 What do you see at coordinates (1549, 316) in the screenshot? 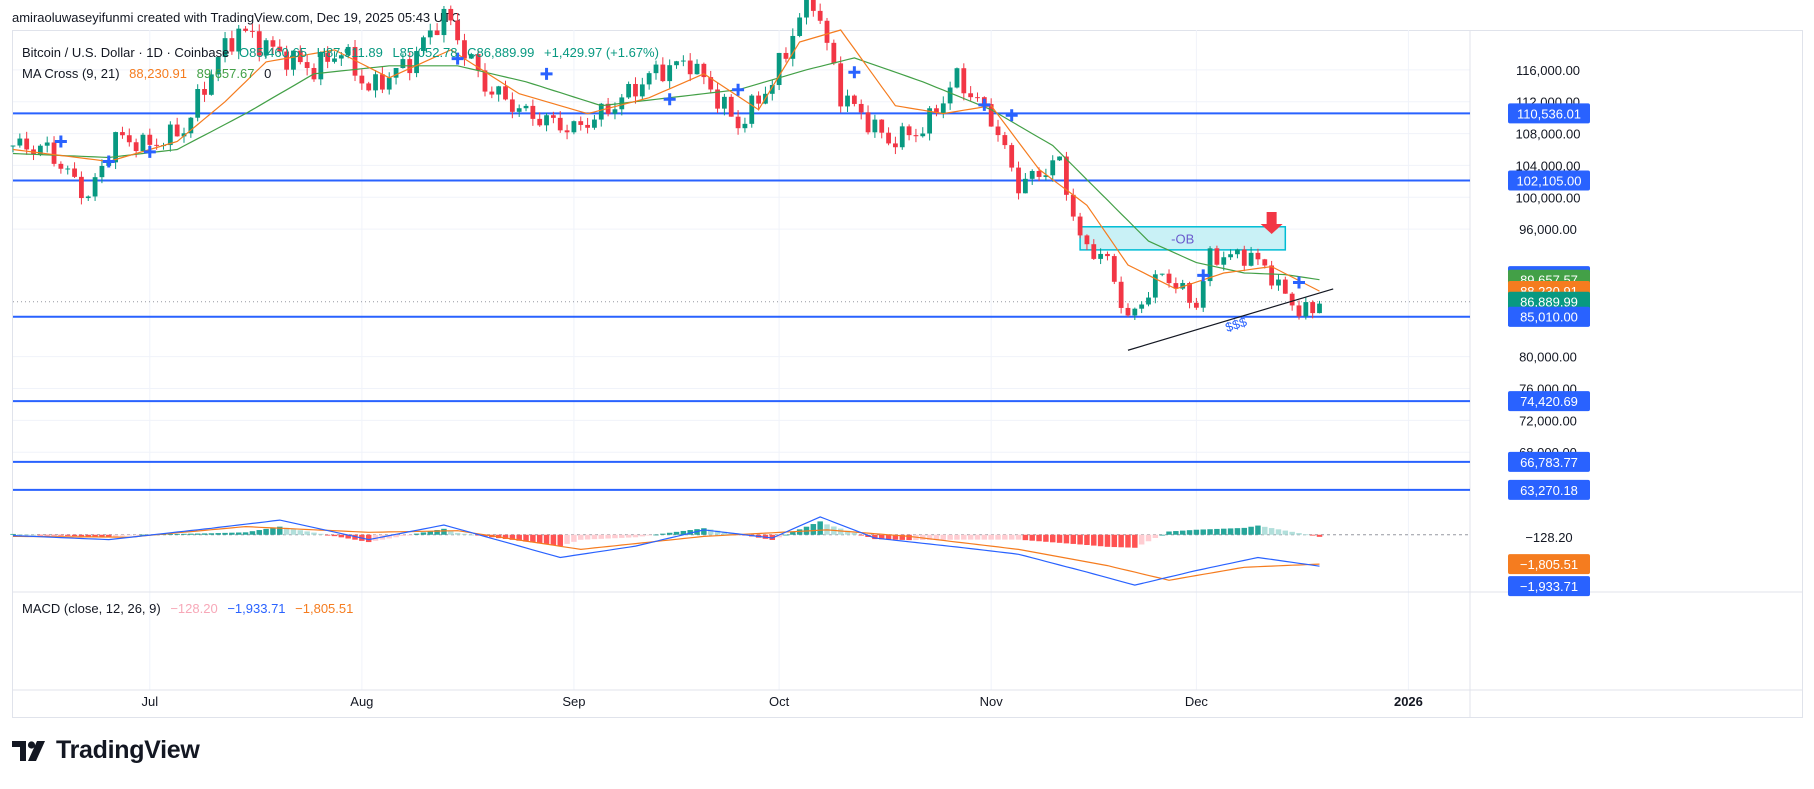
I see `price-badge` at bounding box center [1549, 316].